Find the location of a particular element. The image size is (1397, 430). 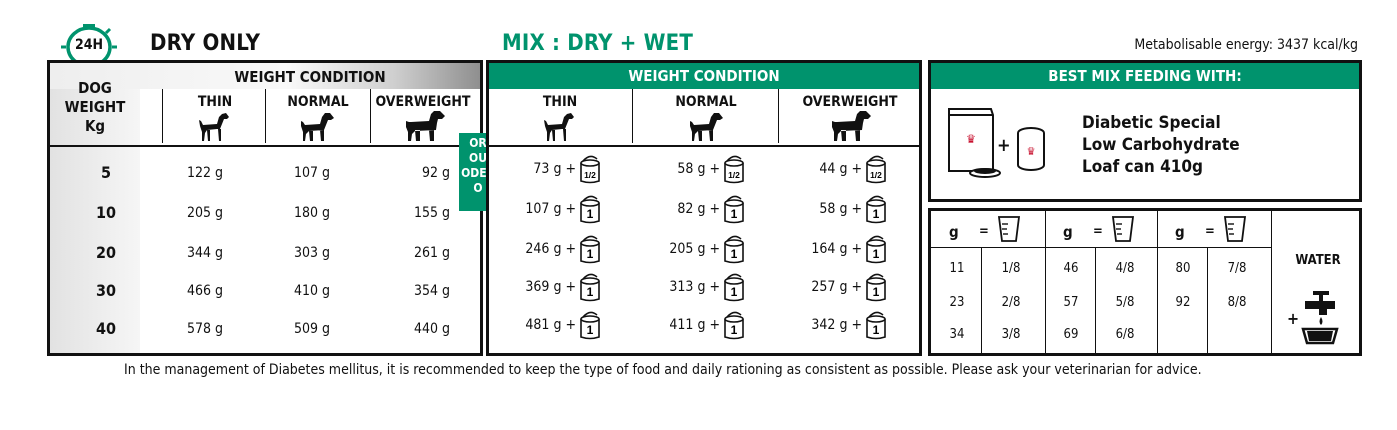

dry-header-bar is located at coordinates (265, 76).